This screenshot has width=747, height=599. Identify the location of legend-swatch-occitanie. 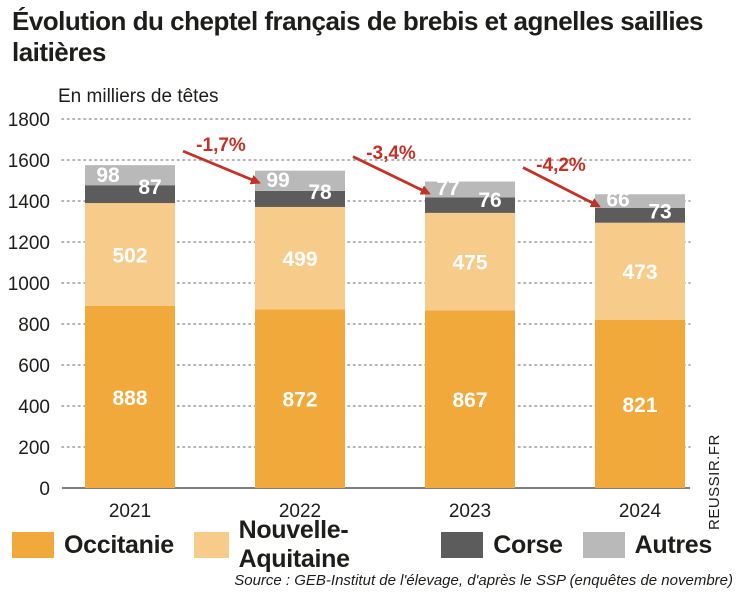
(33, 545).